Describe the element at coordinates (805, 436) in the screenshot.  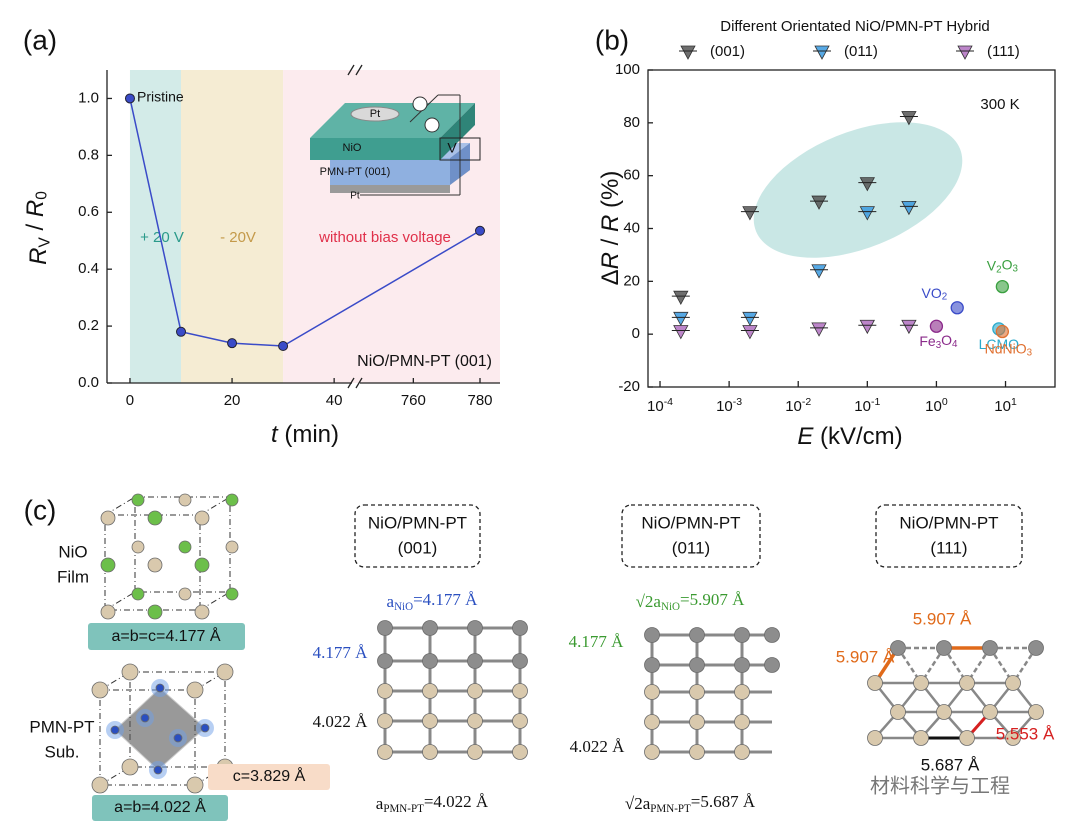
I see `text-part: E` at that location.